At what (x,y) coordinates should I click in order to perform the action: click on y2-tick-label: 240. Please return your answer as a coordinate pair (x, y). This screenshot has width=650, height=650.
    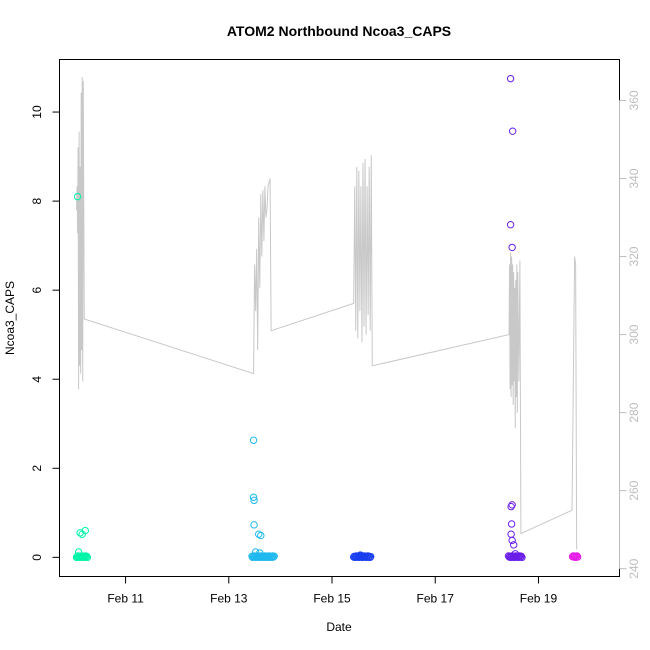
    Looking at the image, I should click on (634, 568).